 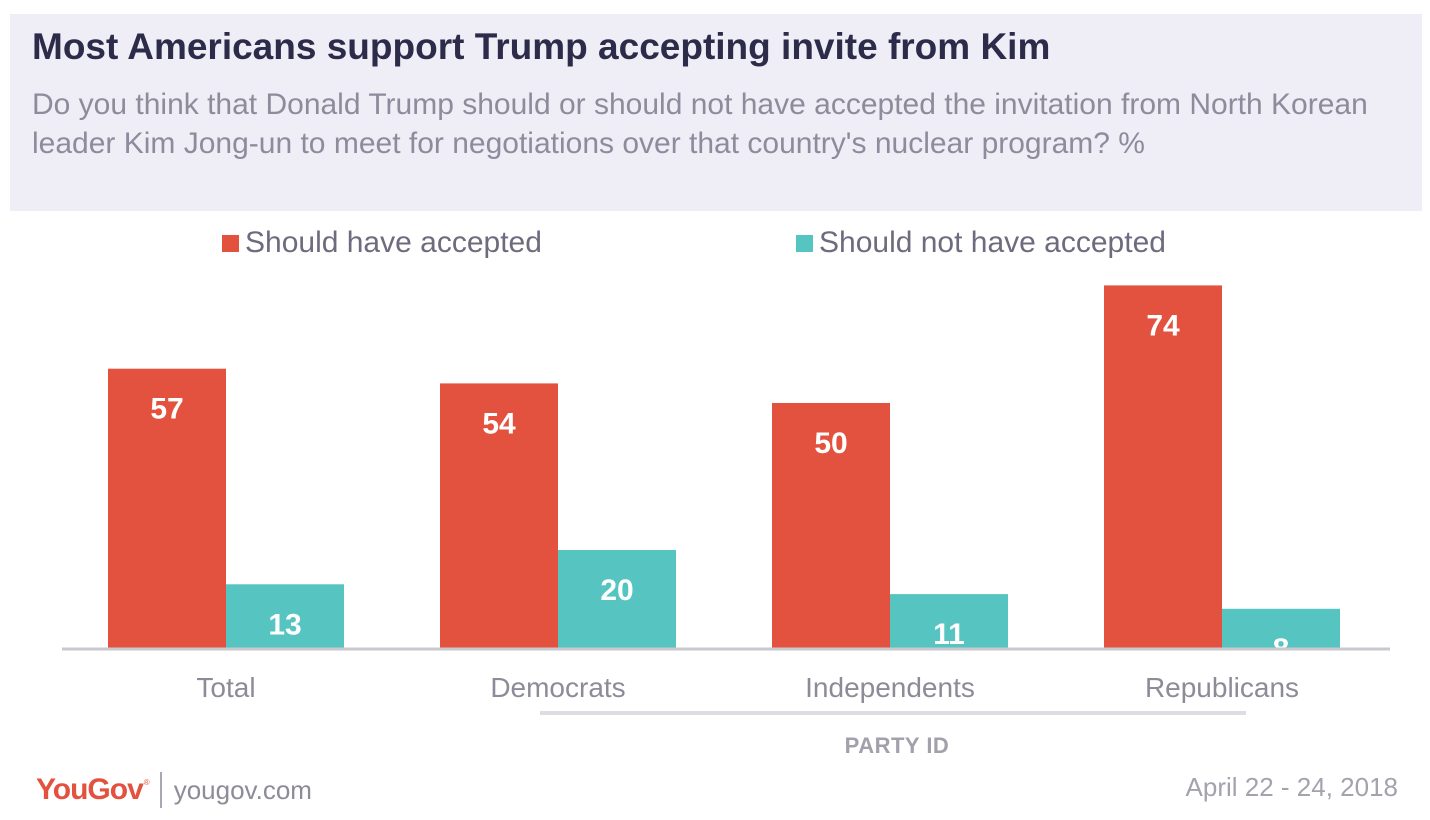 What do you see at coordinates (1222, 687) in the screenshot?
I see `category-label-republicans: Republicans` at bounding box center [1222, 687].